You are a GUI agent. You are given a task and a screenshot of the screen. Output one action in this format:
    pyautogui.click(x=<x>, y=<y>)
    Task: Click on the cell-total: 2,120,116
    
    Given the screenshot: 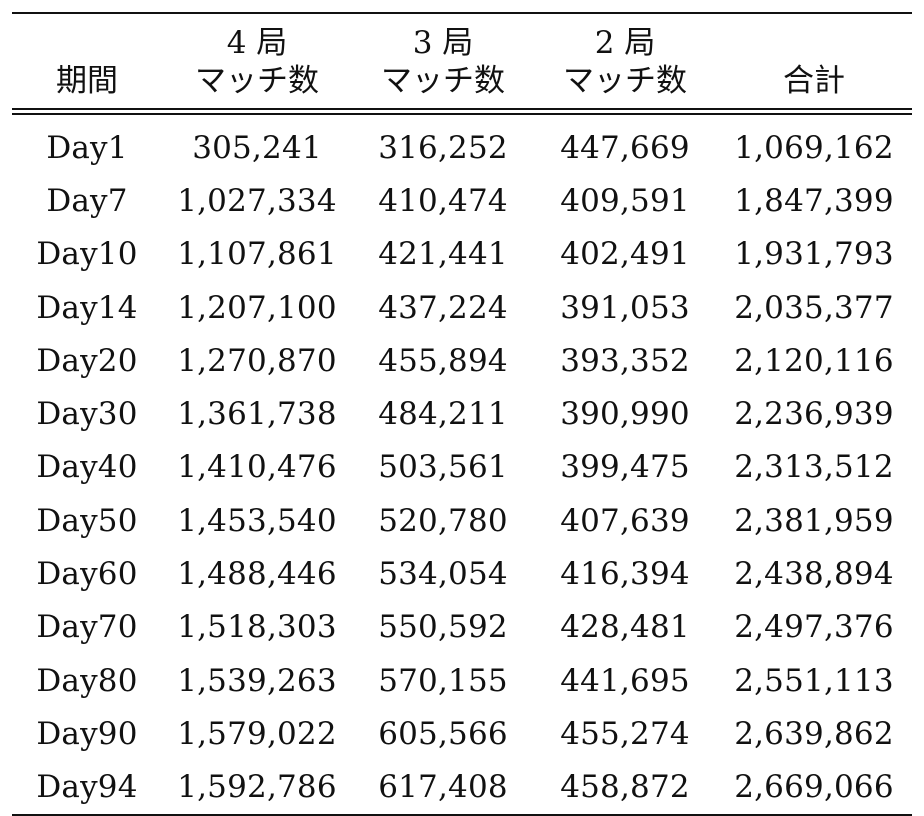 What is the action you would take?
    pyautogui.click(x=814, y=360)
    